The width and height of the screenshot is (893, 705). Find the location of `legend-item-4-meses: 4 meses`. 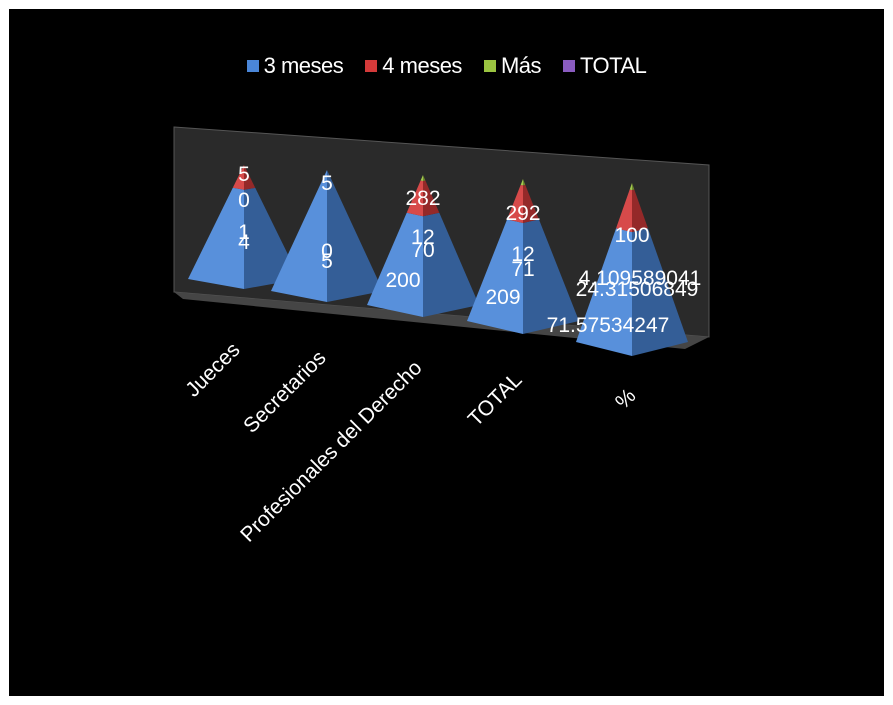

legend-item-4-meses: 4 meses is located at coordinates (413, 66).